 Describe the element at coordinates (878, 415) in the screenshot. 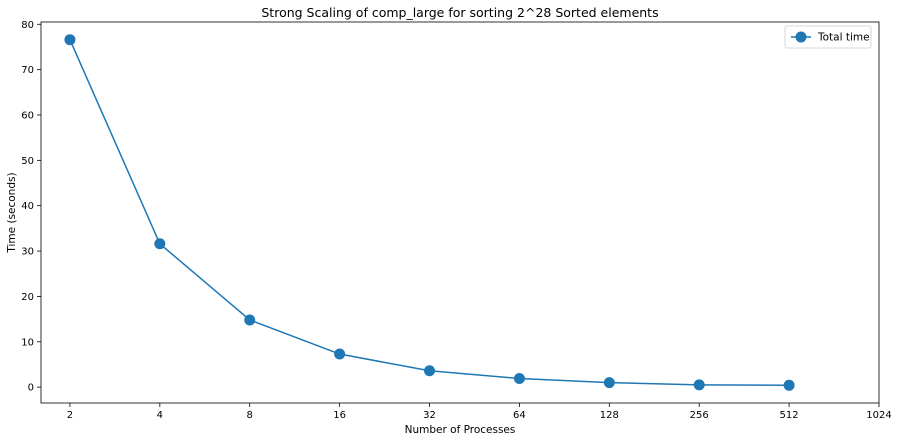

I see `x-tick-label: 1024` at that location.